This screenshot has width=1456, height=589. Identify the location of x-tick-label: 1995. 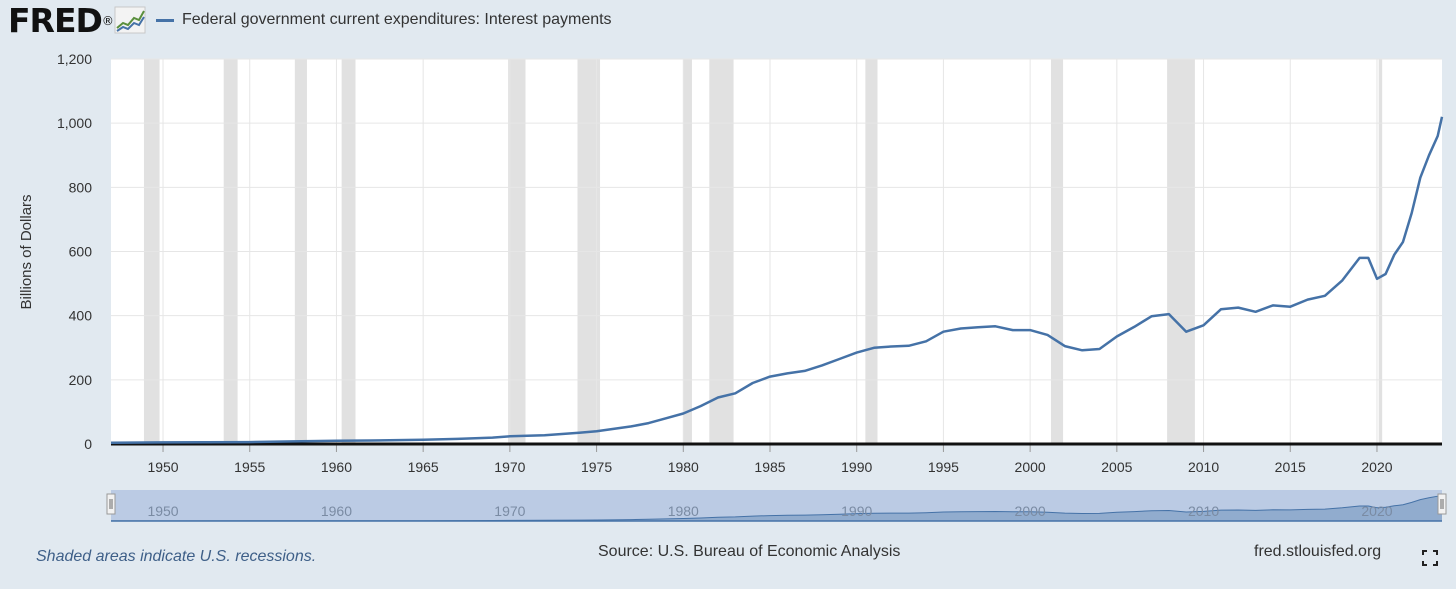
(943, 467).